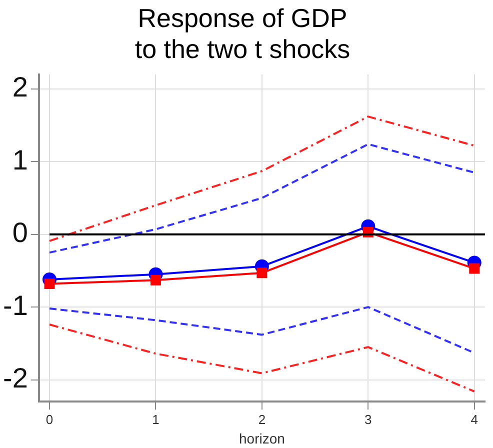  Describe the element at coordinates (262, 358) in the screenshot. I see `line-series` at that location.